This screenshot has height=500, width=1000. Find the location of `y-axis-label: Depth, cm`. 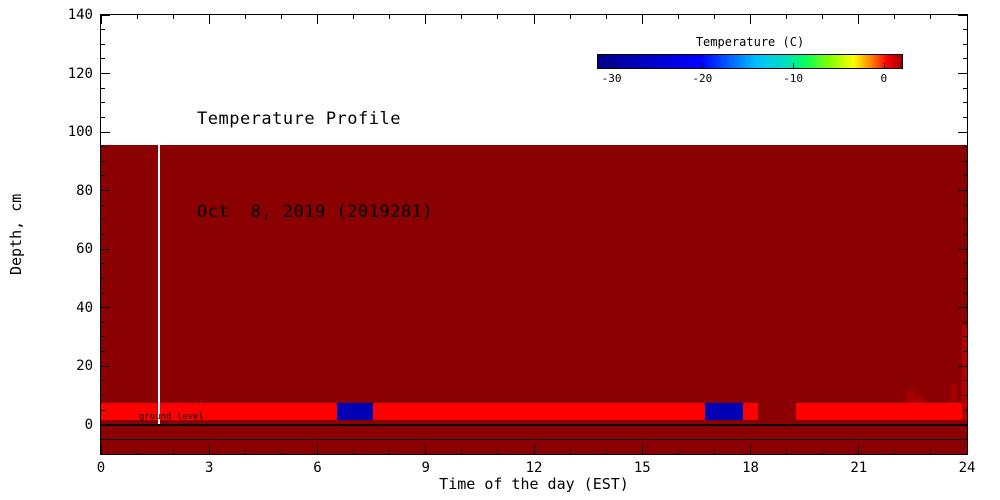

y-axis-label: Depth, cm is located at coordinates (16, 234).